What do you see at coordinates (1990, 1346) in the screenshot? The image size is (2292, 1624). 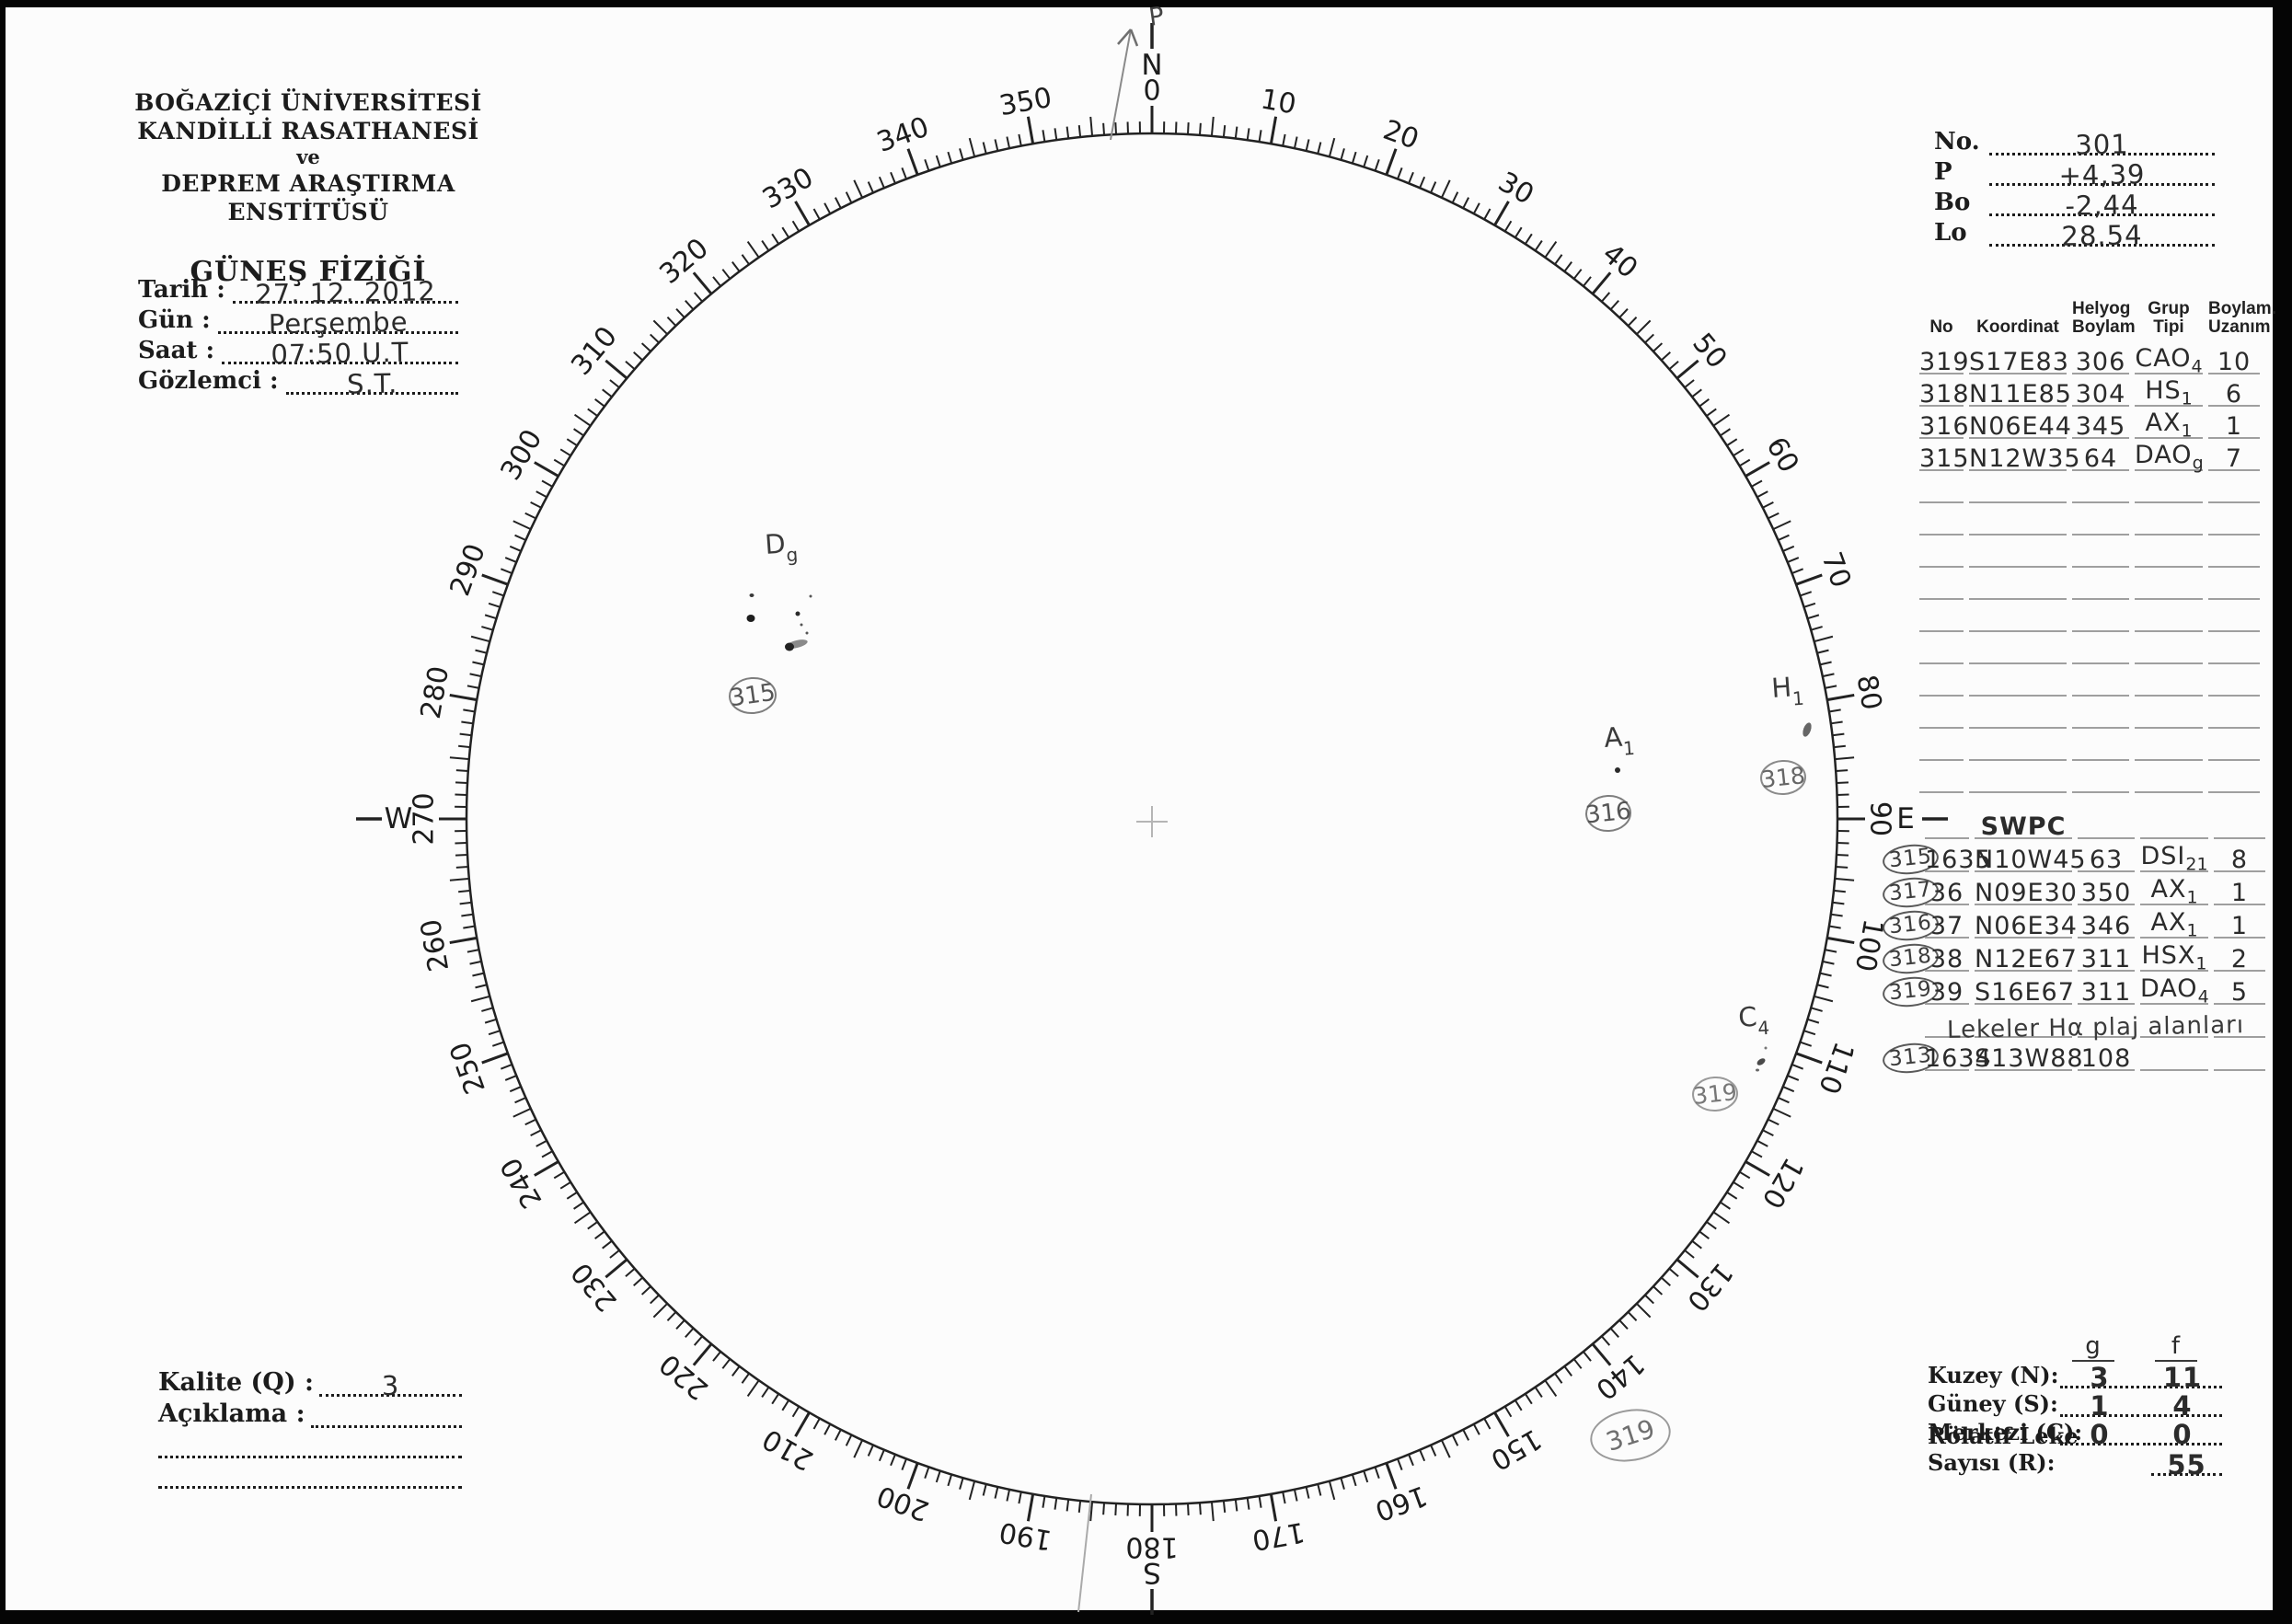 I see `counts-header-spacer` at bounding box center [1990, 1346].